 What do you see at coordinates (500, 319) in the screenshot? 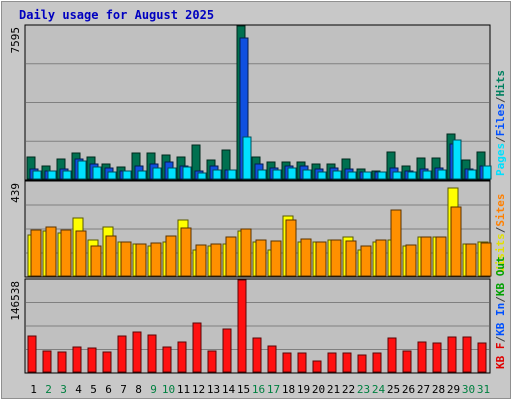
I see `legend-entry: KB In` at bounding box center [500, 319].